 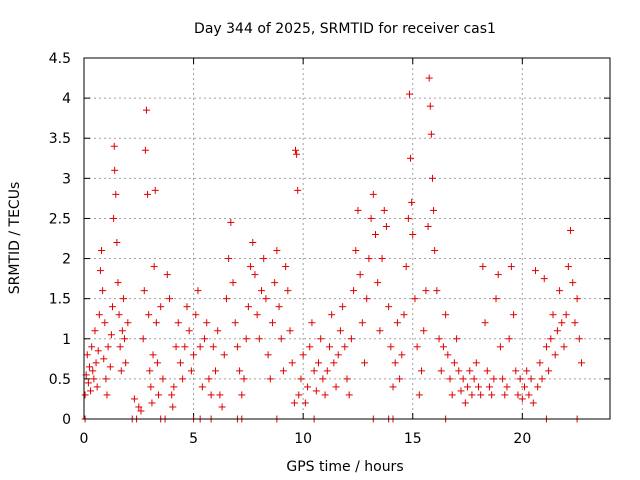 What do you see at coordinates (522, 439) in the screenshot?
I see `x-tick-label: 20` at bounding box center [522, 439].